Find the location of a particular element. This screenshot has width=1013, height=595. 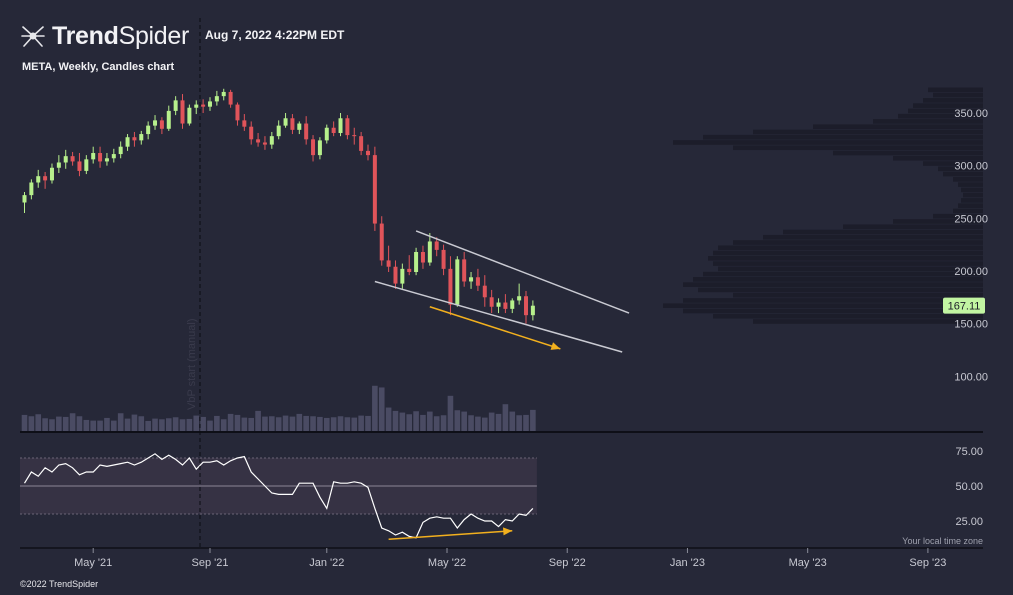

brand-name: TrendSpider is located at coordinates (121, 35).